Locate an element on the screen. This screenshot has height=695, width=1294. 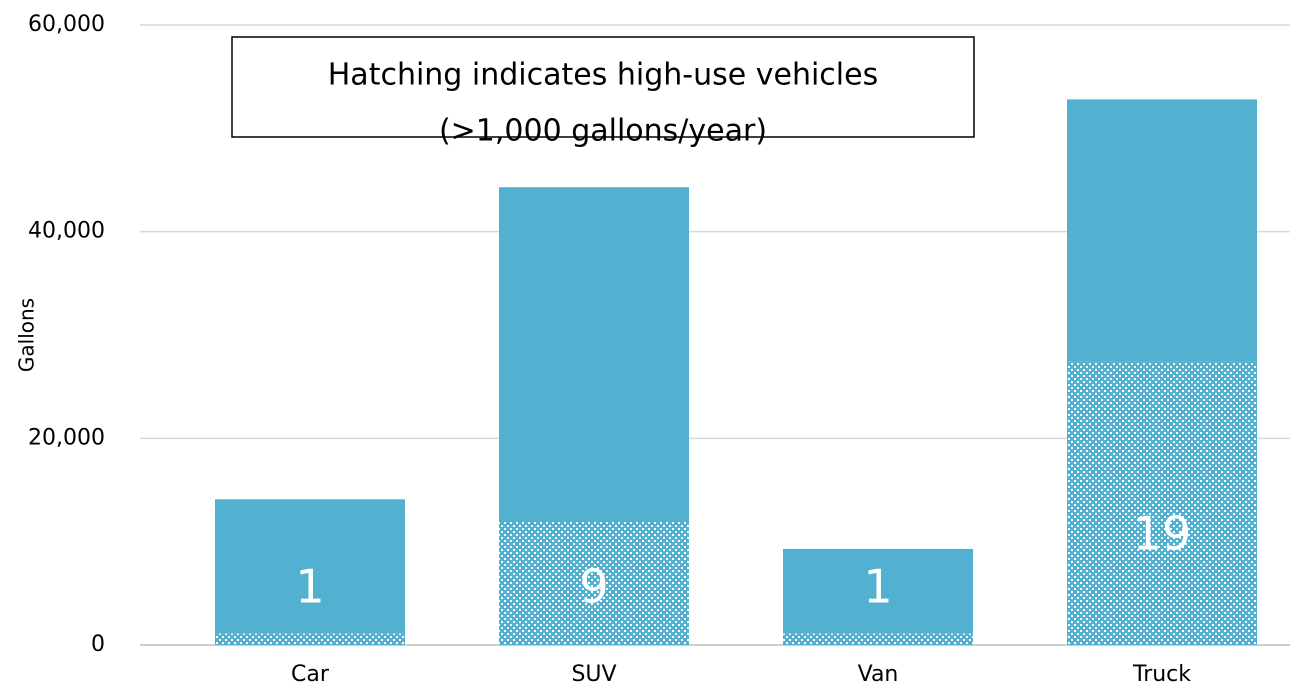
data-label: 19 is located at coordinates (1162, 533).